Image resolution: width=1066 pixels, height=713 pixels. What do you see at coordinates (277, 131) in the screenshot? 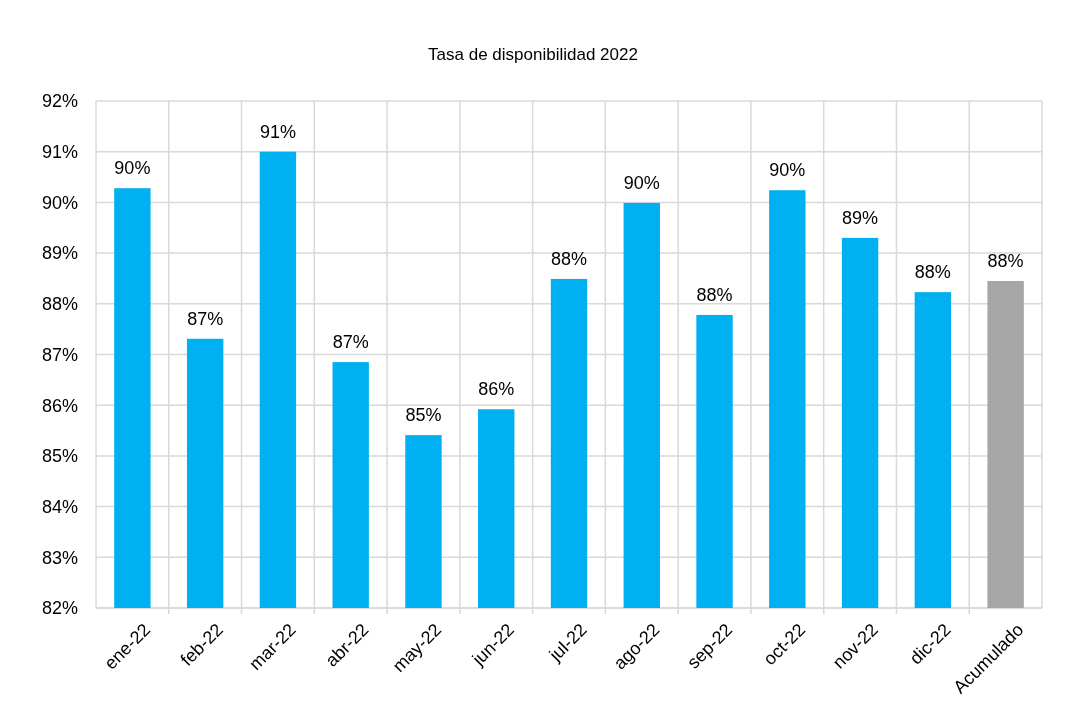
I see `data-label: 91%` at bounding box center [277, 131].